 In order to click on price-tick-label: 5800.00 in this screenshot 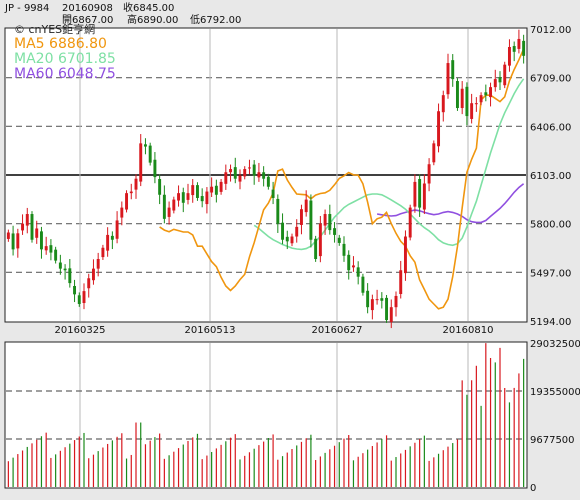, I will do `click(550, 225)`.